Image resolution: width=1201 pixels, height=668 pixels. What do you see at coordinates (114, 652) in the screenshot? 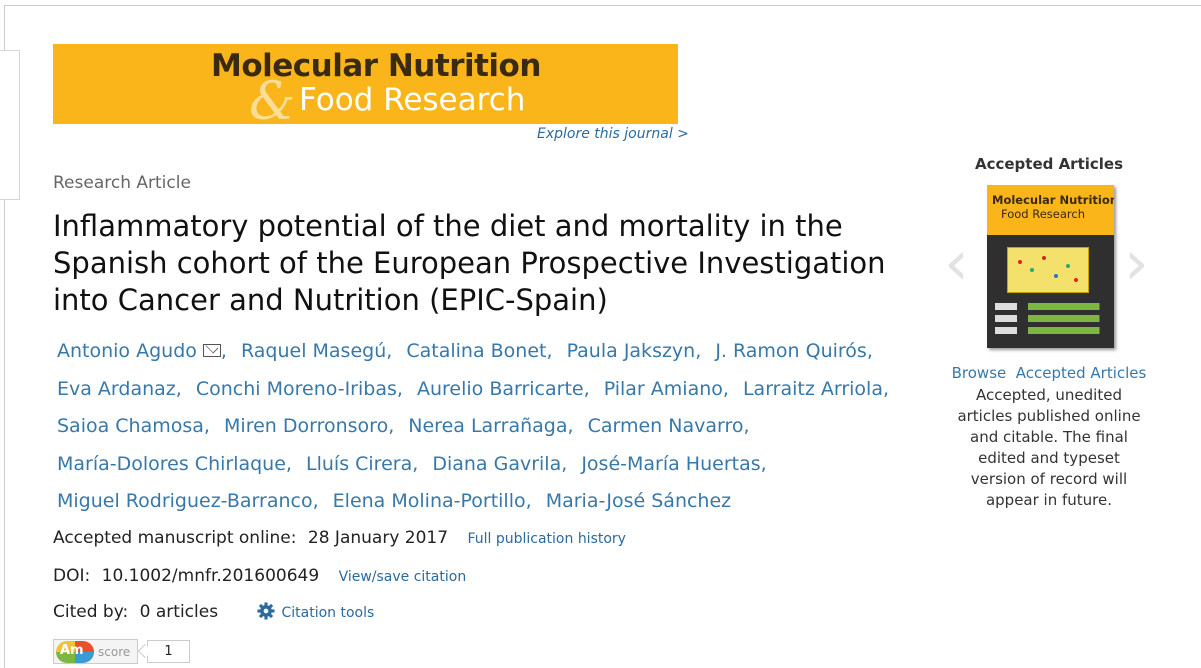
I see `altmetric-score-label: score` at bounding box center [114, 652].